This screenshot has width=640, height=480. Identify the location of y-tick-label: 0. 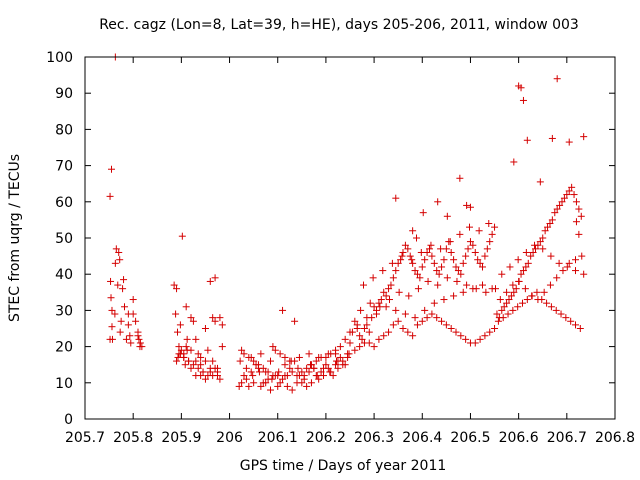
(68, 420).